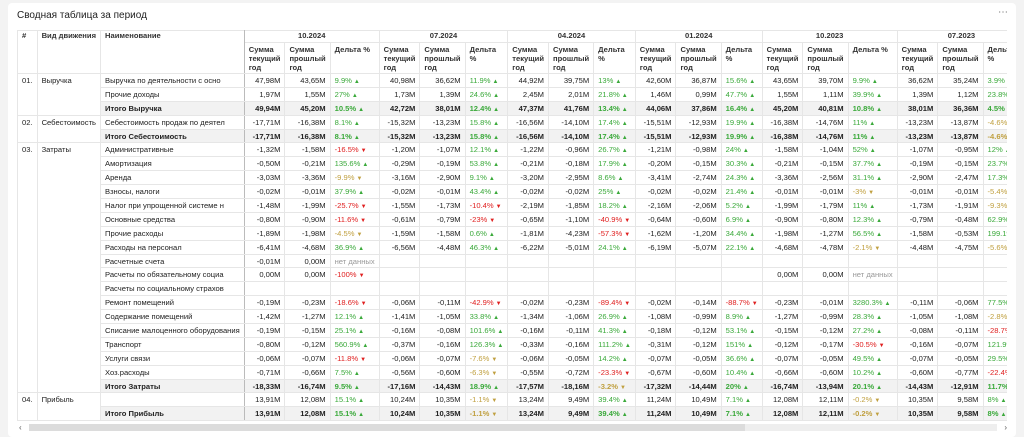 This screenshot has width=1024, height=437. What do you see at coordinates (399, 247) in the screenshot?
I see `cell-current-year: -6,56M` at bounding box center [399, 247].